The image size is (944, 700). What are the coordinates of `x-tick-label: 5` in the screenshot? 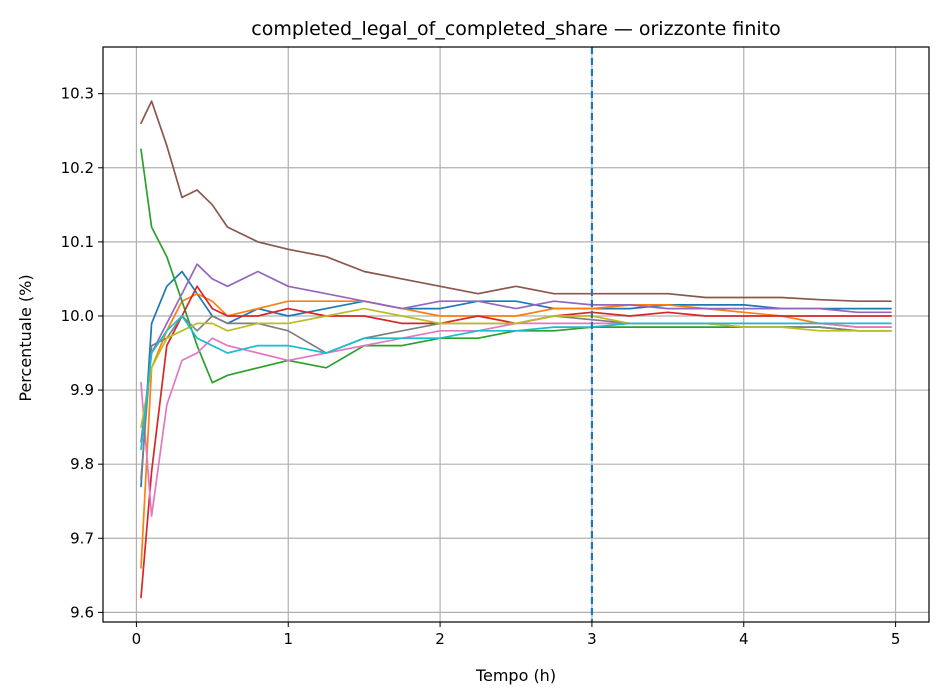 It's located at (896, 639).